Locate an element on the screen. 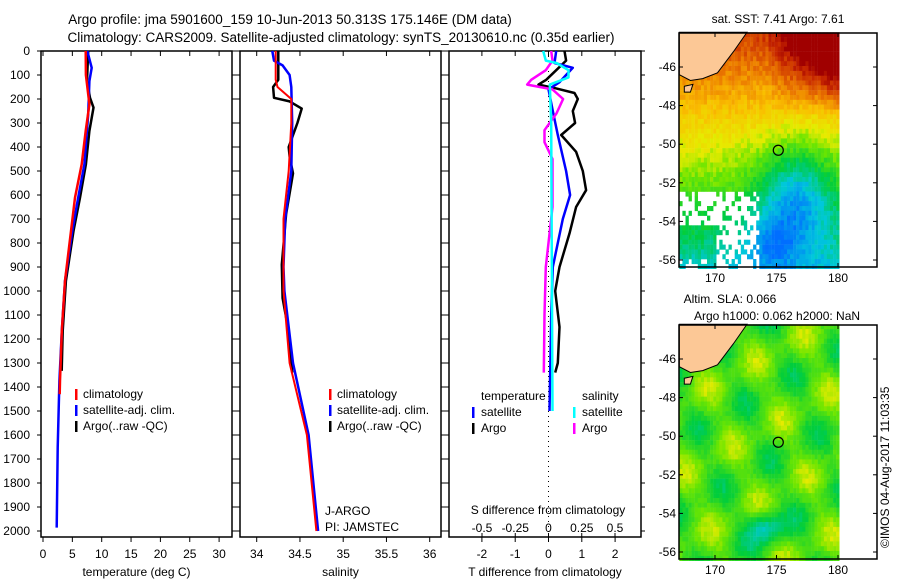 The width and height of the screenshot is (900, 580). lat-tick-label: -52 is located at coordinates (668, 183).